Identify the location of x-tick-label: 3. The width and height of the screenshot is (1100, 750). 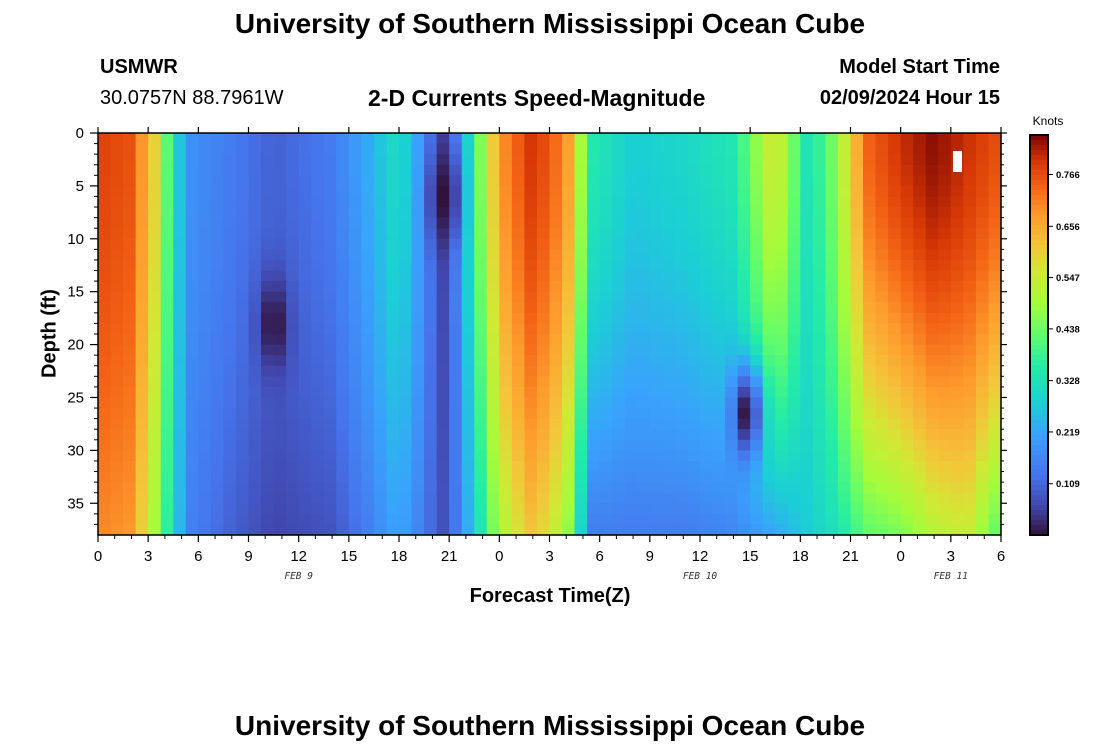
(148, 556).